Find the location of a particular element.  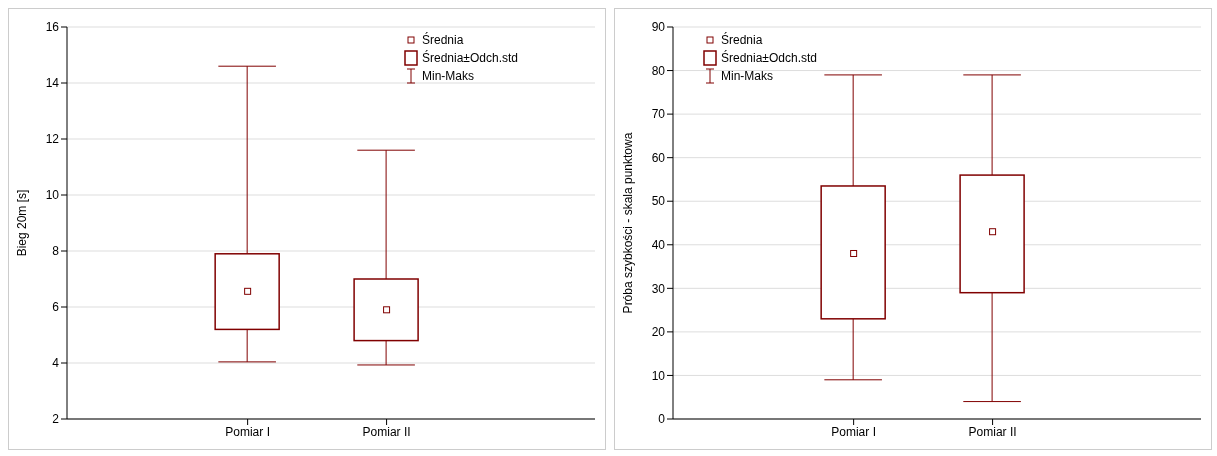

y-tick-label: 40 is located at coordinates (658, 245).